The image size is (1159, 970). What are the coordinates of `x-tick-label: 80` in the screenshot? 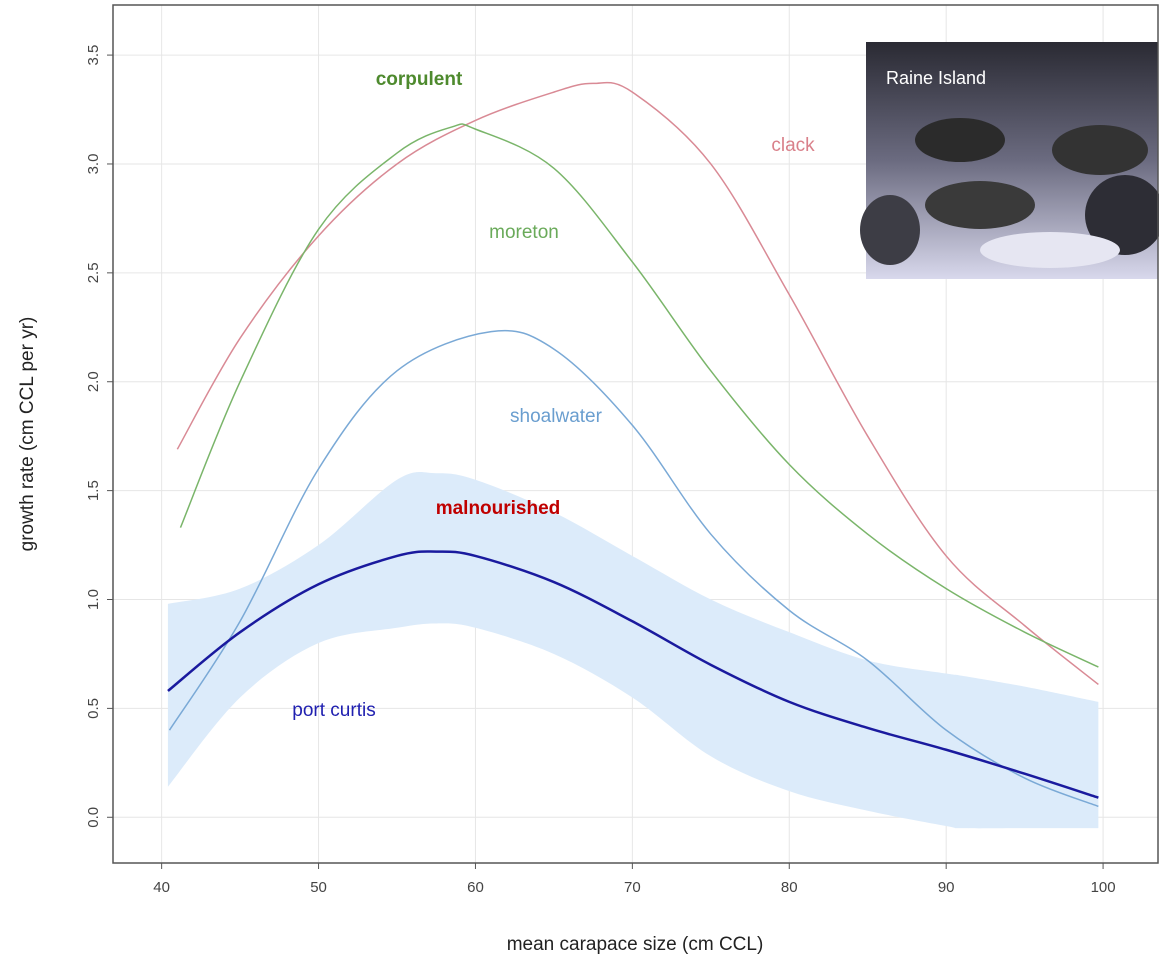 It's located at (789, 887).